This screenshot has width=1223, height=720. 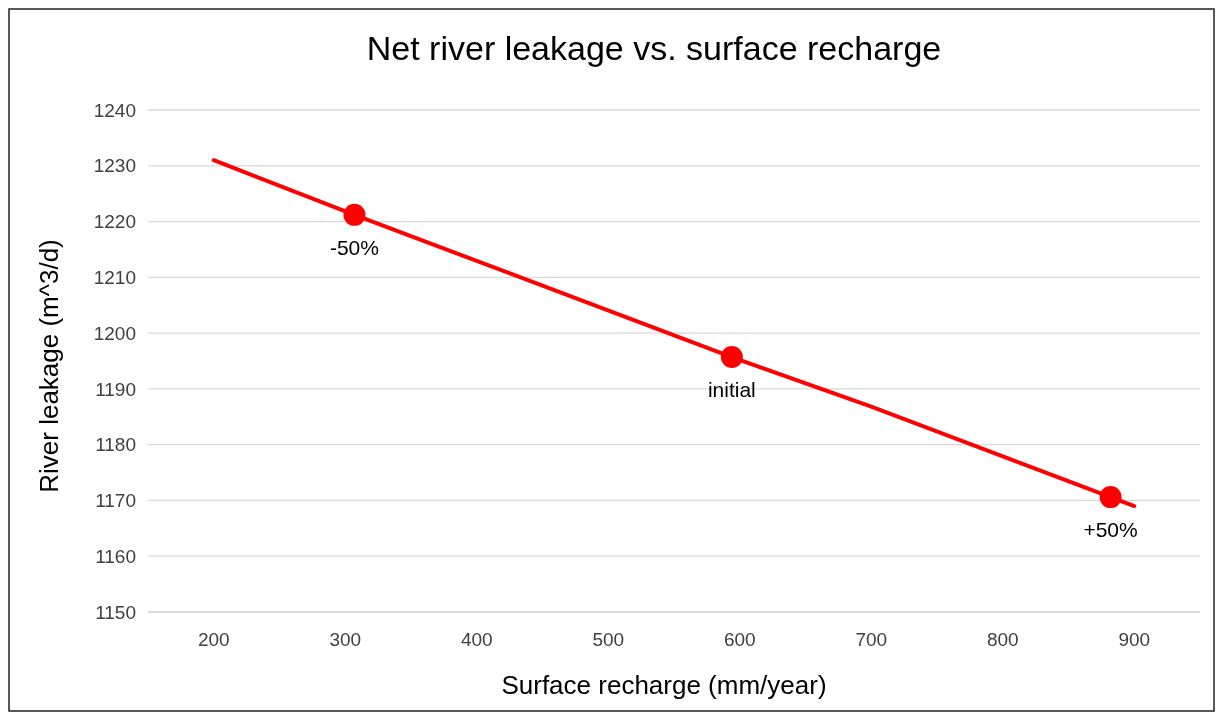 I want to click on x-tick-label: 500, so click(x=608, y=639).